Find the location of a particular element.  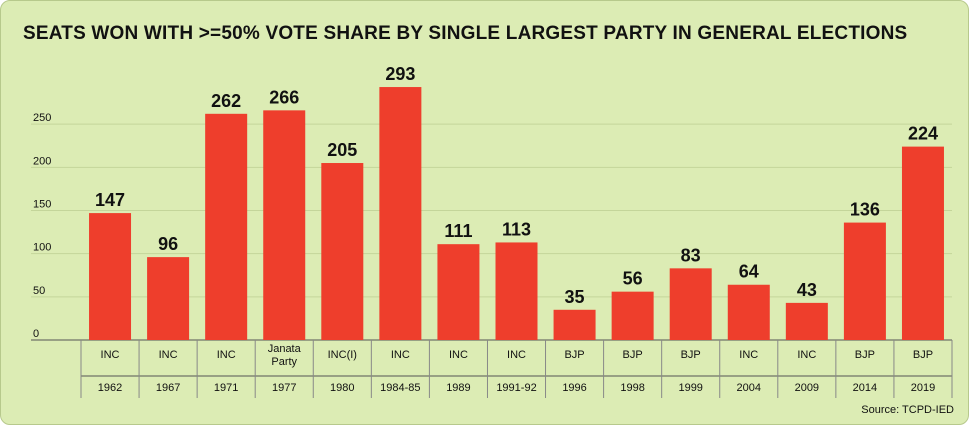

y-tick-label: 0 is located at coordinates (36, 334).